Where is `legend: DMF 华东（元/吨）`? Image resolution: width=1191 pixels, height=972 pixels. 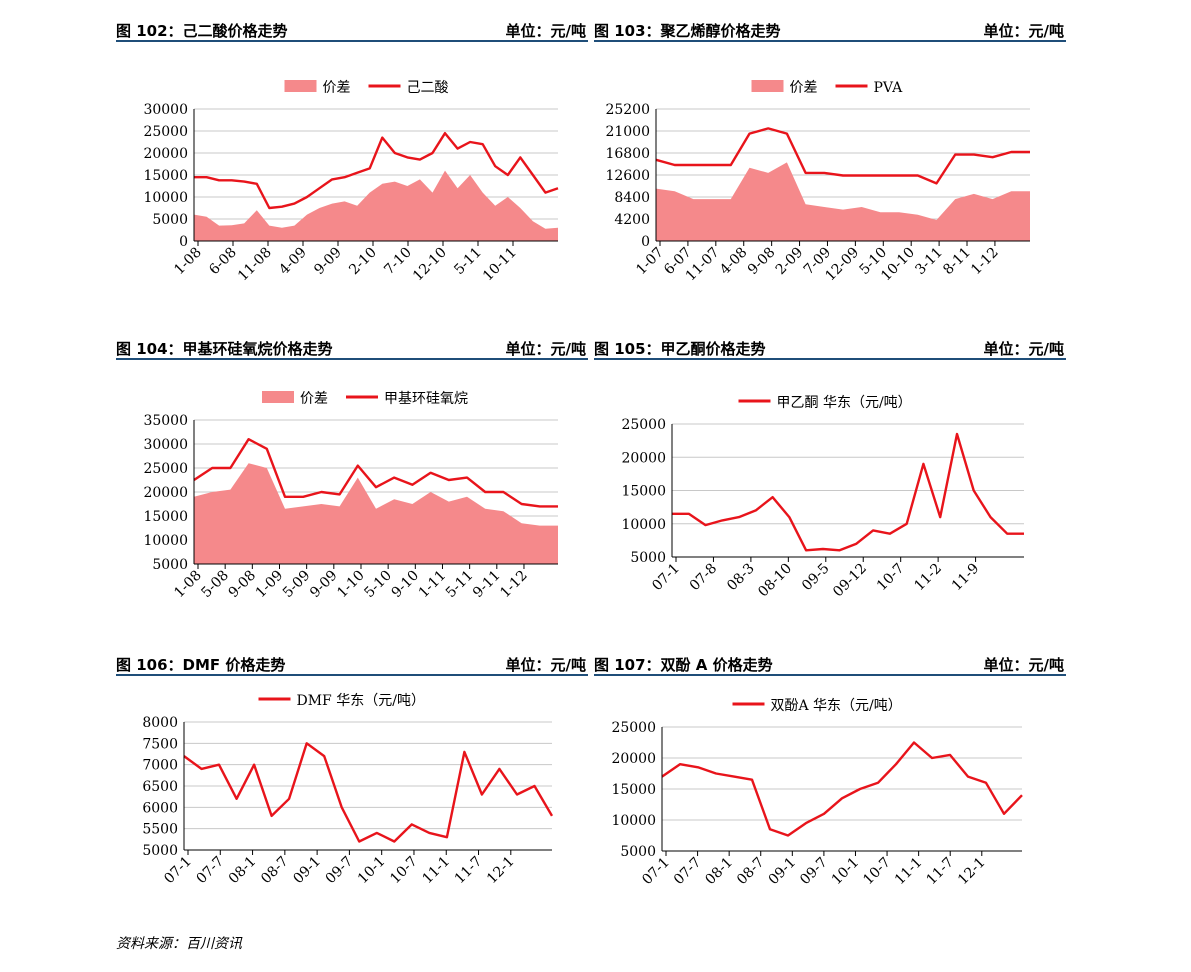
legend: DMF 华东（元/吨） is located at coordinates (341, 701).